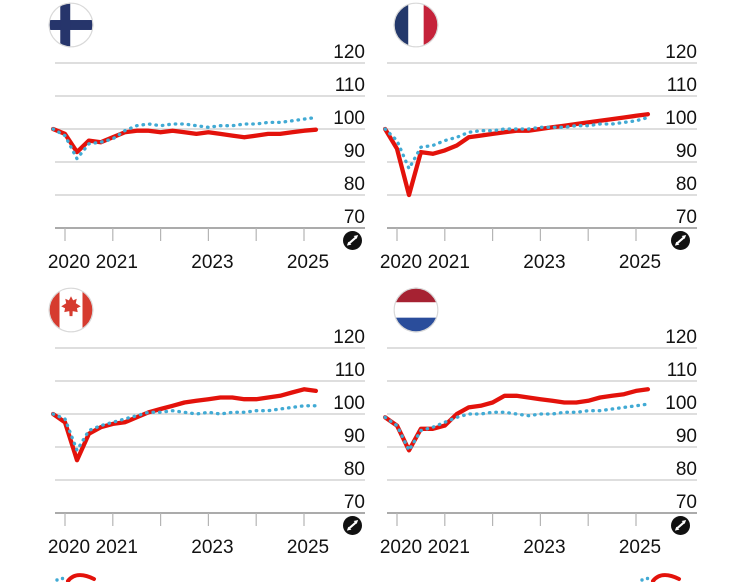  Describe the element at coordinates (368, 576) in the screenshot. I see `next-row-chart-cutoff` at that location.